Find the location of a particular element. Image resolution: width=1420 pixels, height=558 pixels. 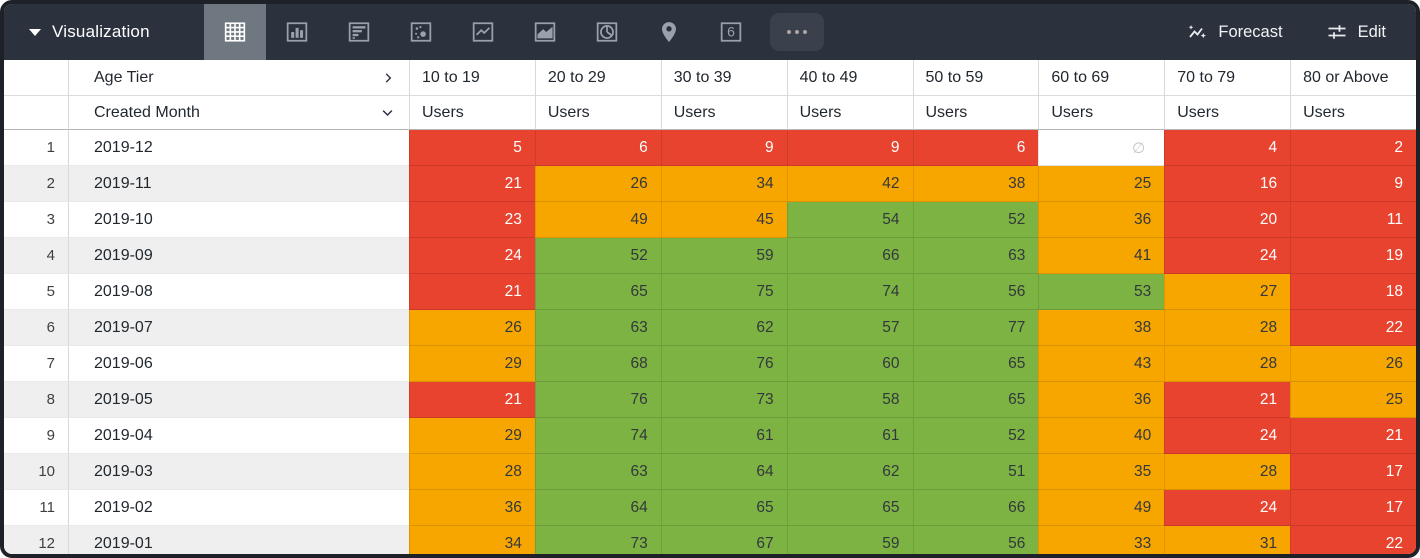

data-cell: 77 is located at coordinates (975, 328).